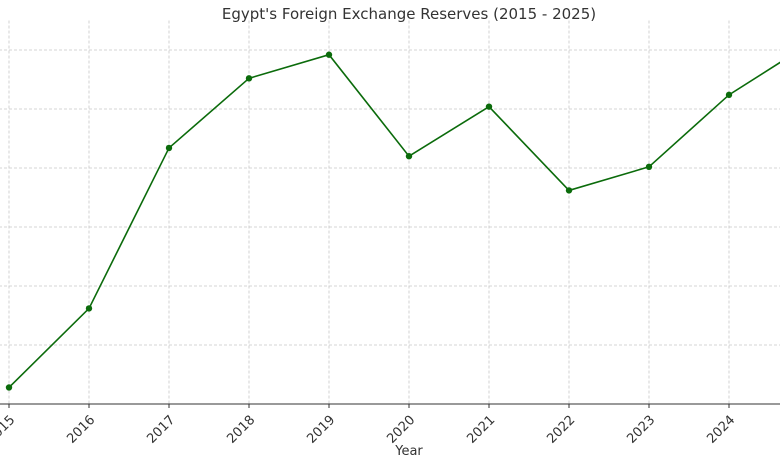 The width and height of the screenshot is (780, 470). I want to click on x-tick-label: 2022, so click(561, 430).